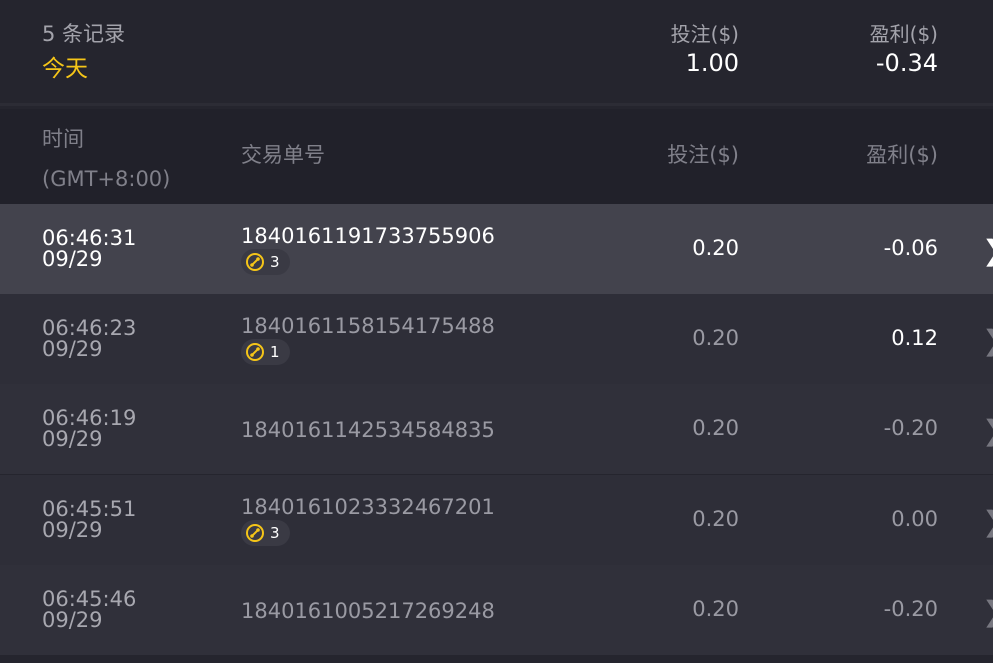 This screenshot has height=663, width=993. I want to click on header-profit: 盈利($), so click(902, 155).